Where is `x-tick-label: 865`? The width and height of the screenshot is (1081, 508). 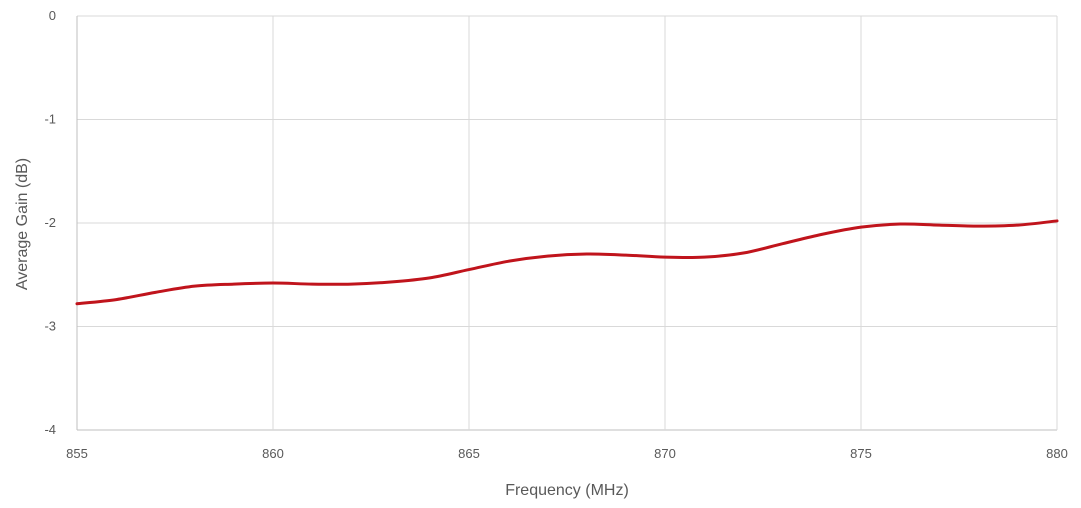 x-tick-label: 865 is located at coordinates (469, 453).